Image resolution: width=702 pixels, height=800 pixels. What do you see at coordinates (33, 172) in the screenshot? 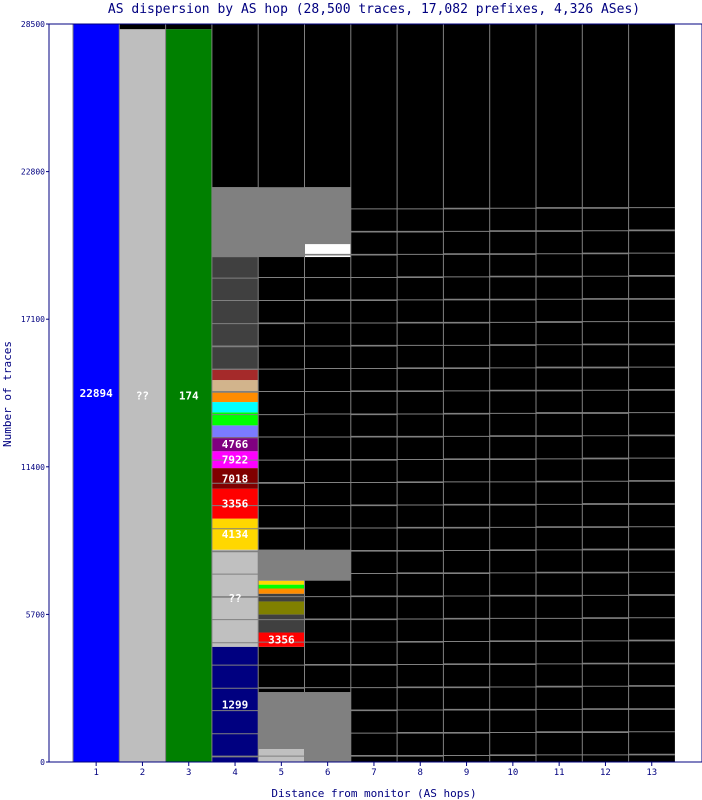
I see `y-tick-label-4: 22800` at bounding box center [33, 172].